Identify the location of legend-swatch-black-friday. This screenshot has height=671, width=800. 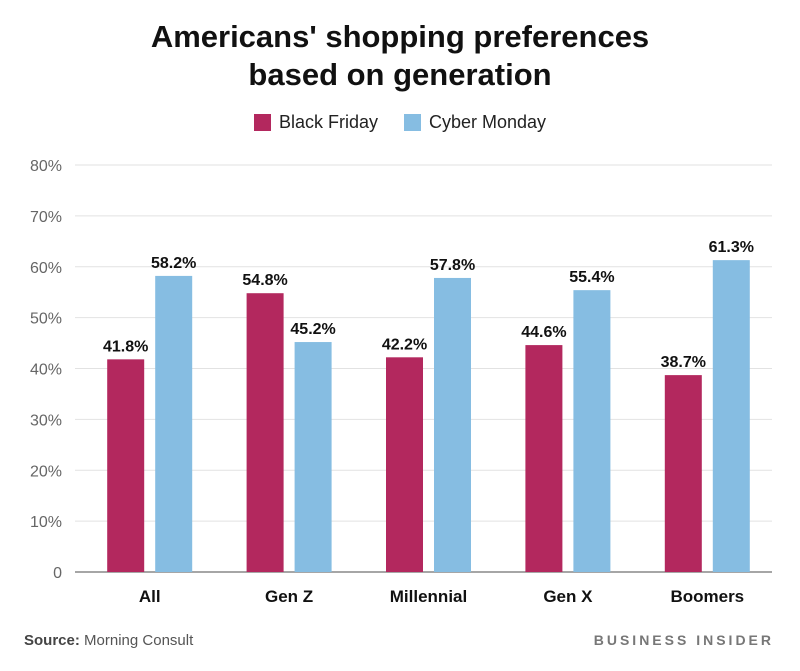
(262, 122).